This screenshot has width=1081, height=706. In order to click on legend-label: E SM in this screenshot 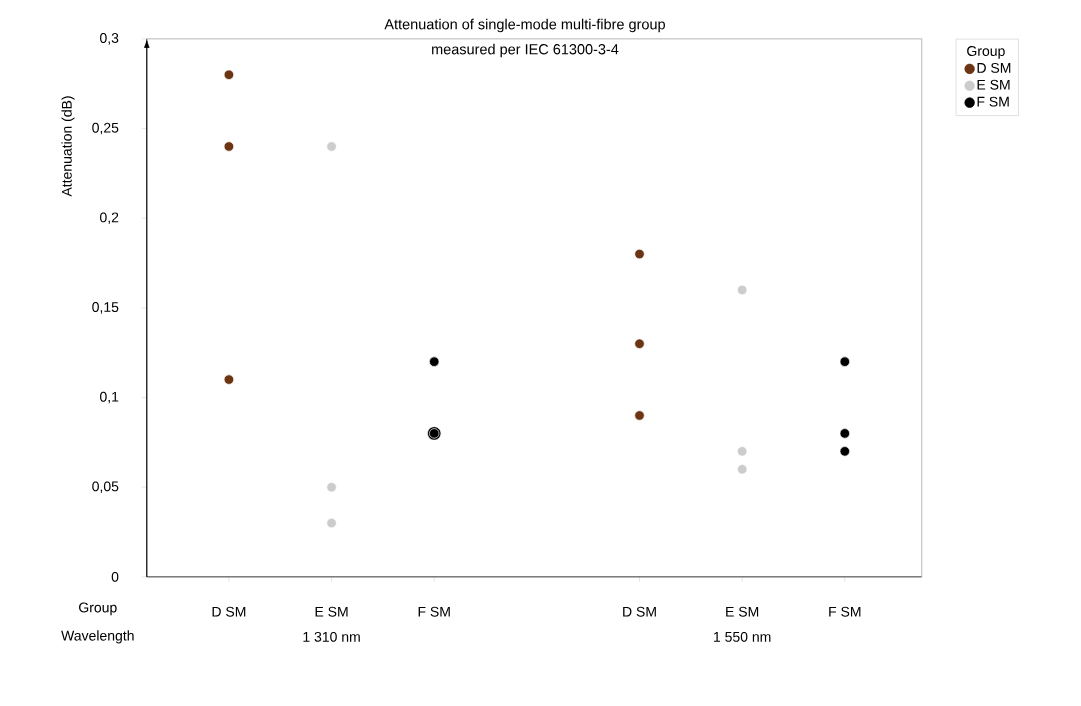, I will do `click(993, 84)`.